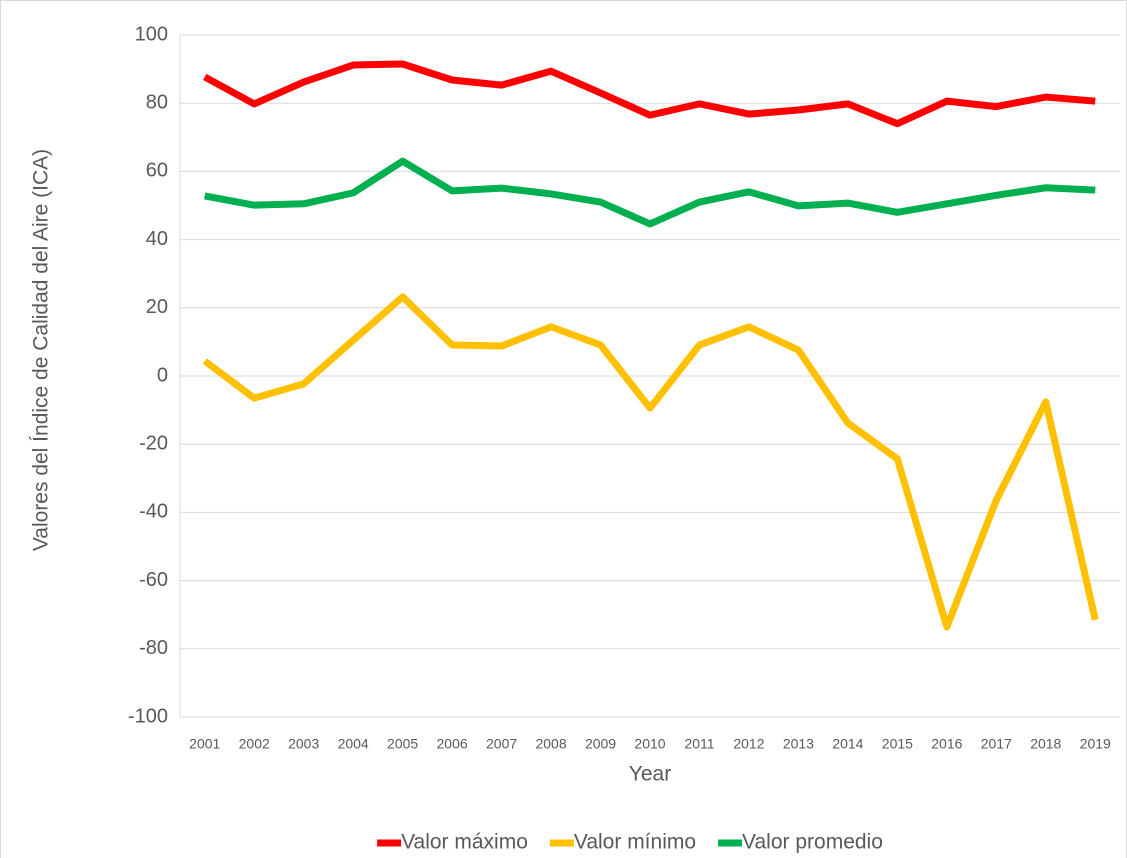 This screenshot has width=1127, height=858. What do you see at coordinates (635, 842) in the screenshot?
I see `legend-label: Valor mínimo` at bounding box center [635, 842].